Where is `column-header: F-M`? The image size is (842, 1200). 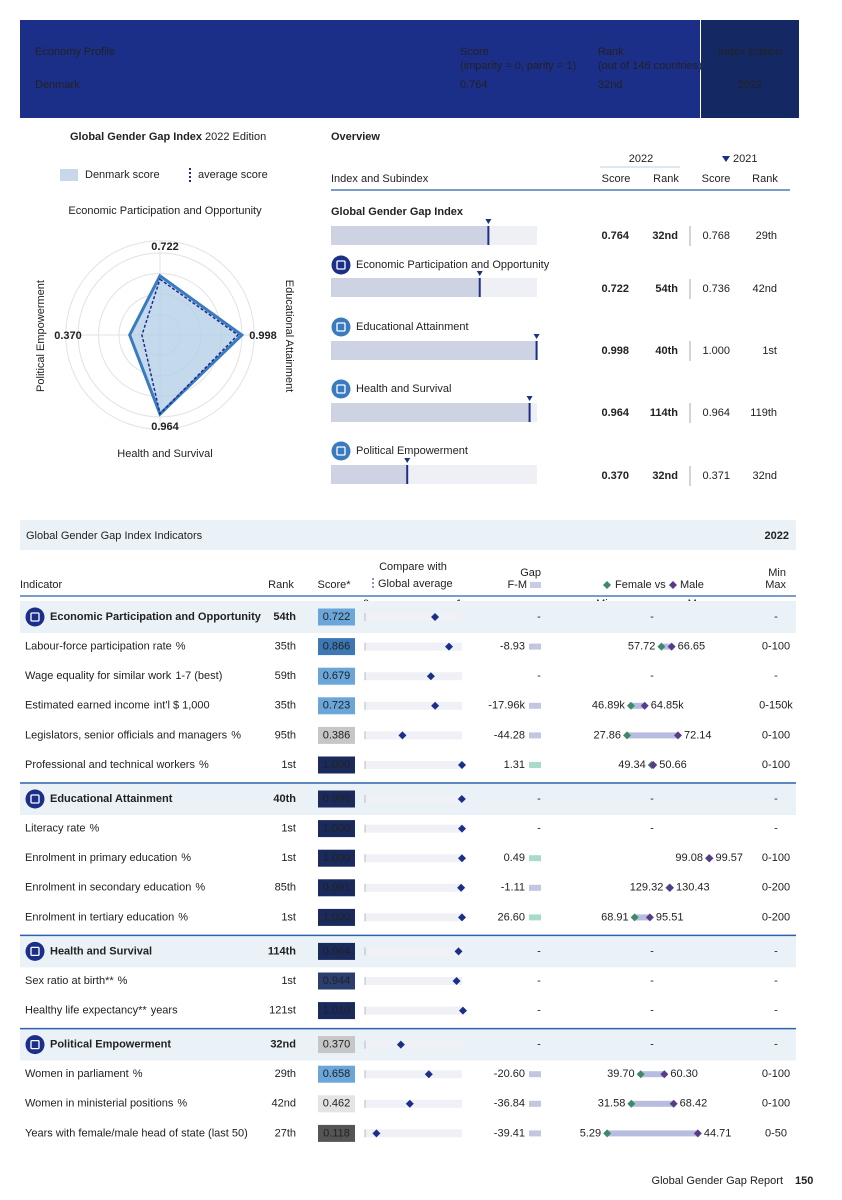 column-header: F-M is located at coordinates (517, 585).